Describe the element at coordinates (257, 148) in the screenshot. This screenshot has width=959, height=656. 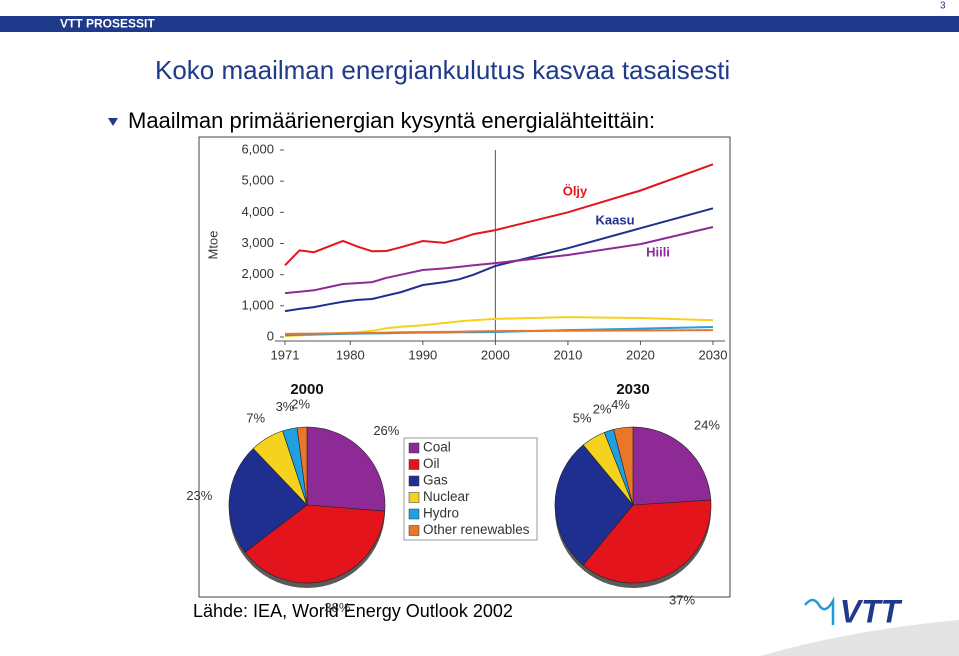
I see `y-tick-label: 6,000` at that location.